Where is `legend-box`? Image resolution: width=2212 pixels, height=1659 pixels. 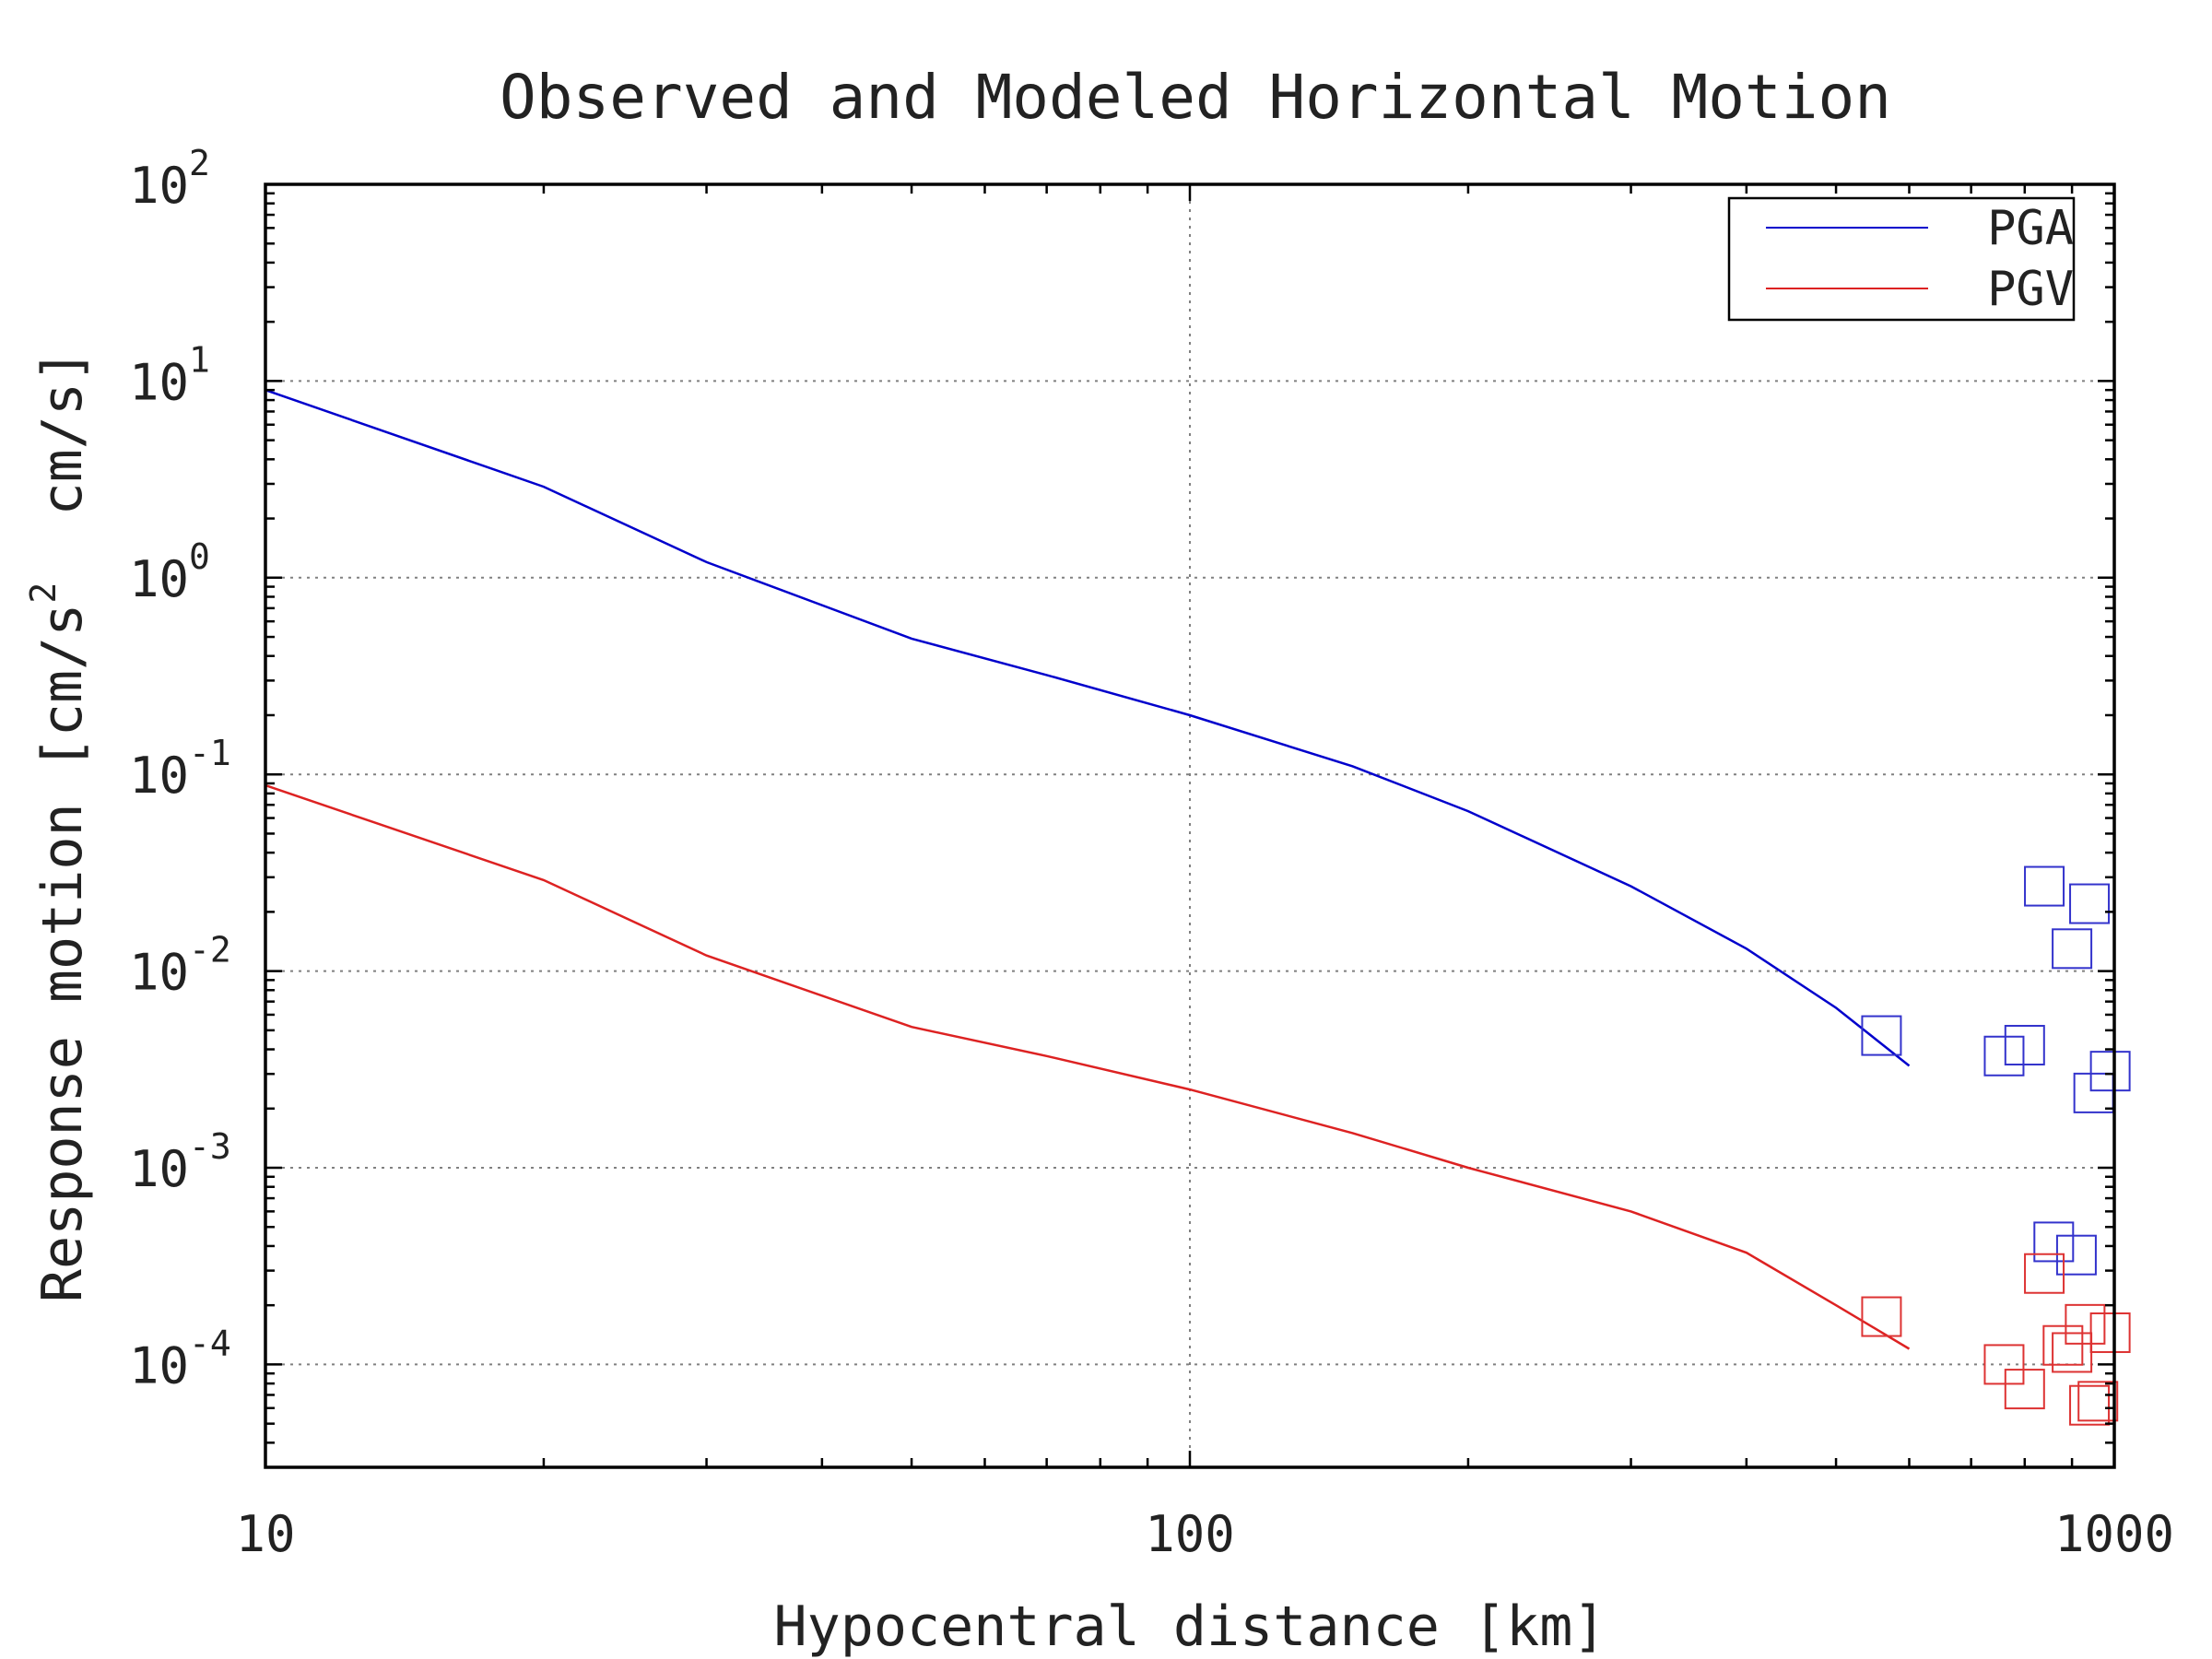 legend-box is located at coordinates (1901, 259).